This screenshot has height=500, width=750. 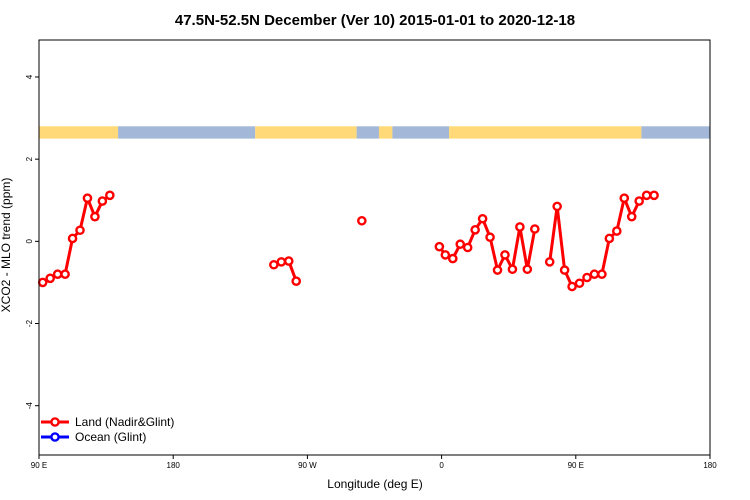 What do you see at coordinates (110, 437) in the screenshot?
I see `legend-label-1: Ocean (Glint)` at bounding box center [110, 437].